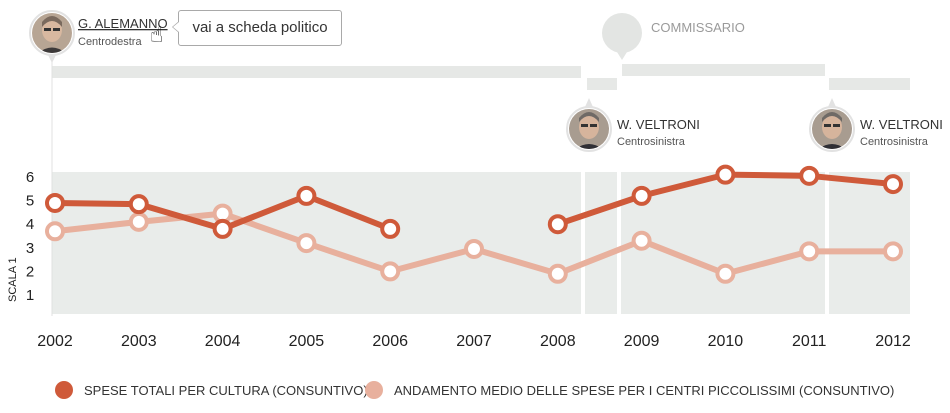  What do you see at coordinates (226, 390) in the screenshot?
I see `legend-label-total: SPESE TOTALI PER CULTURA (CONSUNTIVO)` at bounding box center [226, 390].